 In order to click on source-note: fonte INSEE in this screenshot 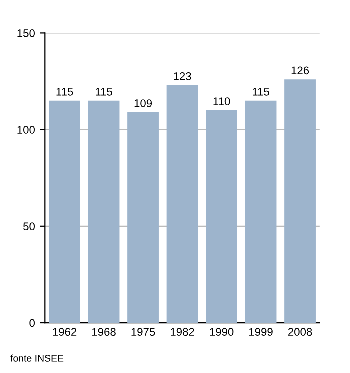, I will do `click(37, 358)`.